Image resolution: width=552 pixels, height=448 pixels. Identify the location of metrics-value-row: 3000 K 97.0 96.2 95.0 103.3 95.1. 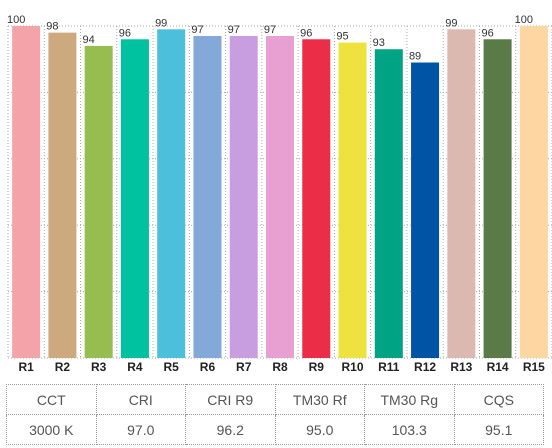
(275, 429).